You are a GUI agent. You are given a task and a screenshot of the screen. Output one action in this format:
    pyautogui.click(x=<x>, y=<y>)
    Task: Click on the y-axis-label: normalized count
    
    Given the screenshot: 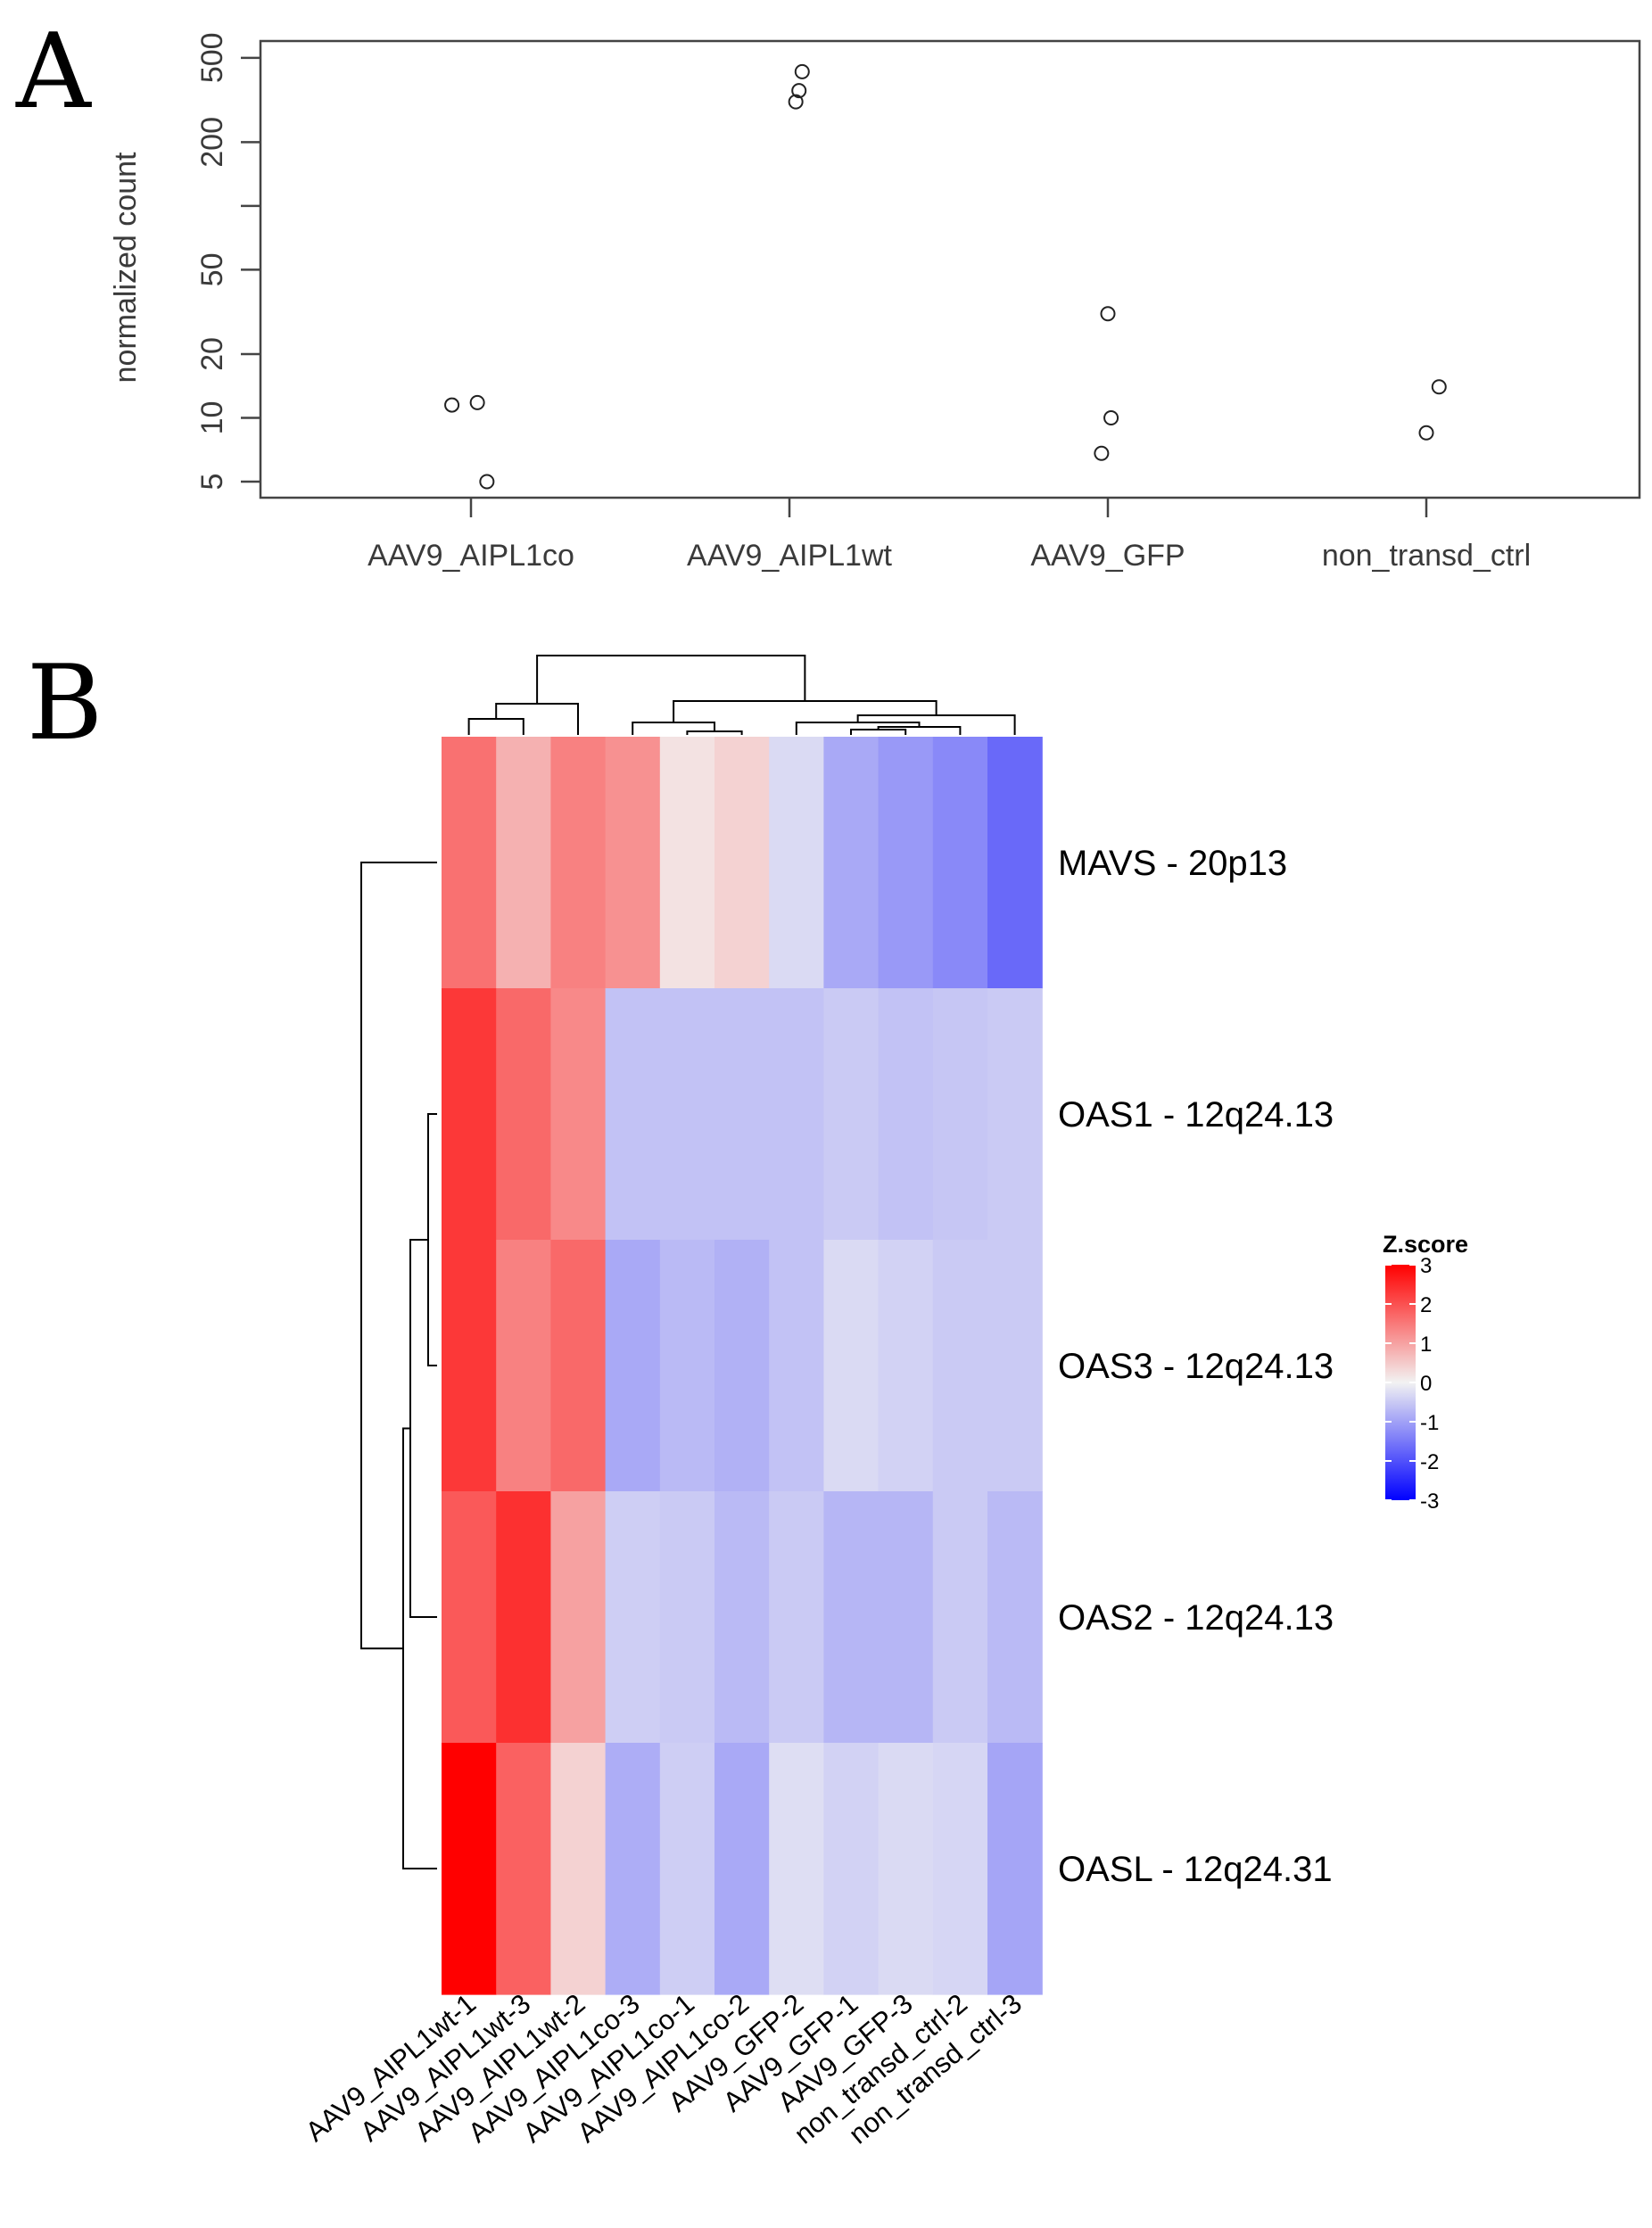 What is the action you would take?
    pyautogui.click(x=126, y=267)
    